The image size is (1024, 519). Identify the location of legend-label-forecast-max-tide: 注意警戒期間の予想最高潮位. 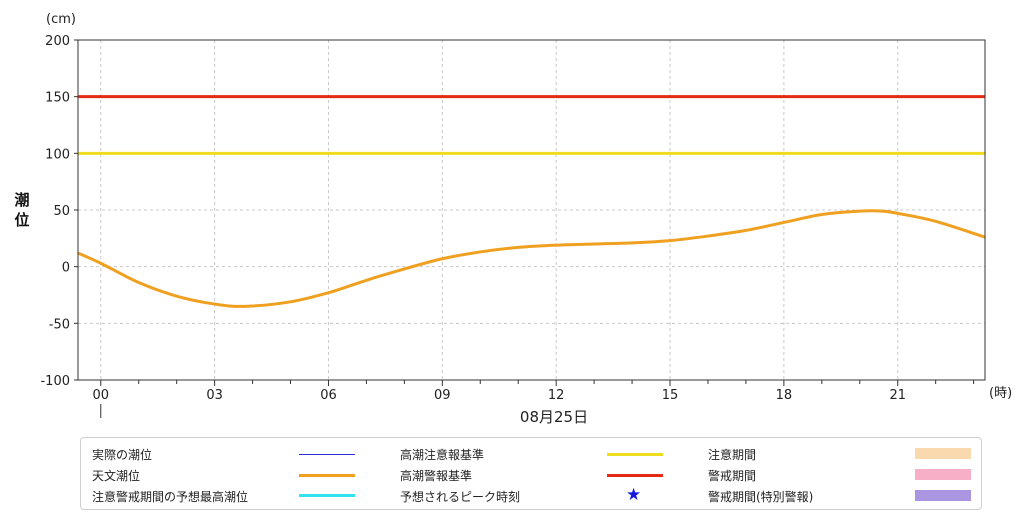
(170, 497).